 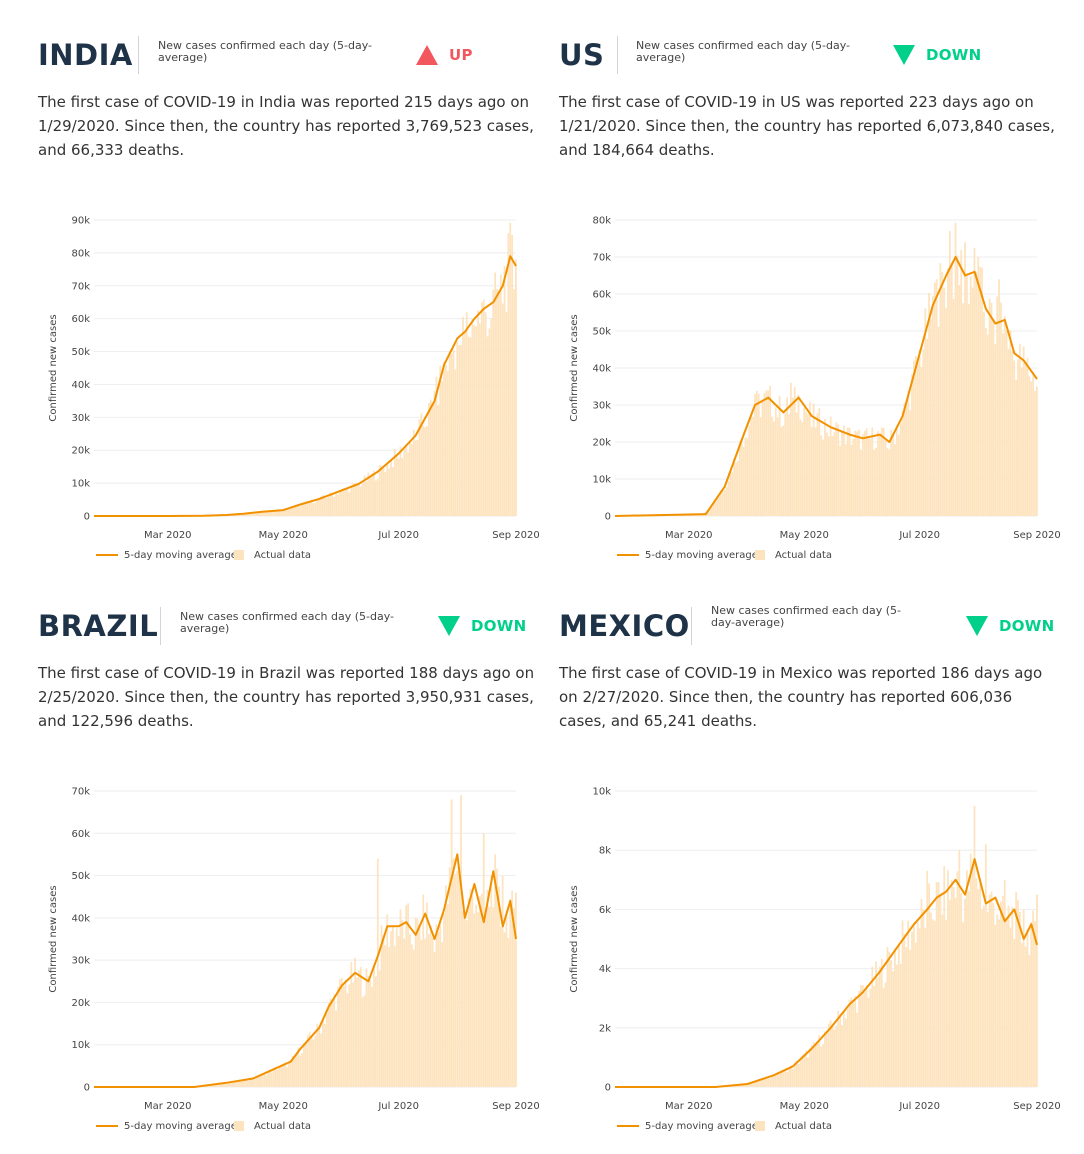 What do you see at coordinates (689, 1106) in the screenshot?
I see `x-tick-label: Mar 2020` at bounding box center [689, 1106].